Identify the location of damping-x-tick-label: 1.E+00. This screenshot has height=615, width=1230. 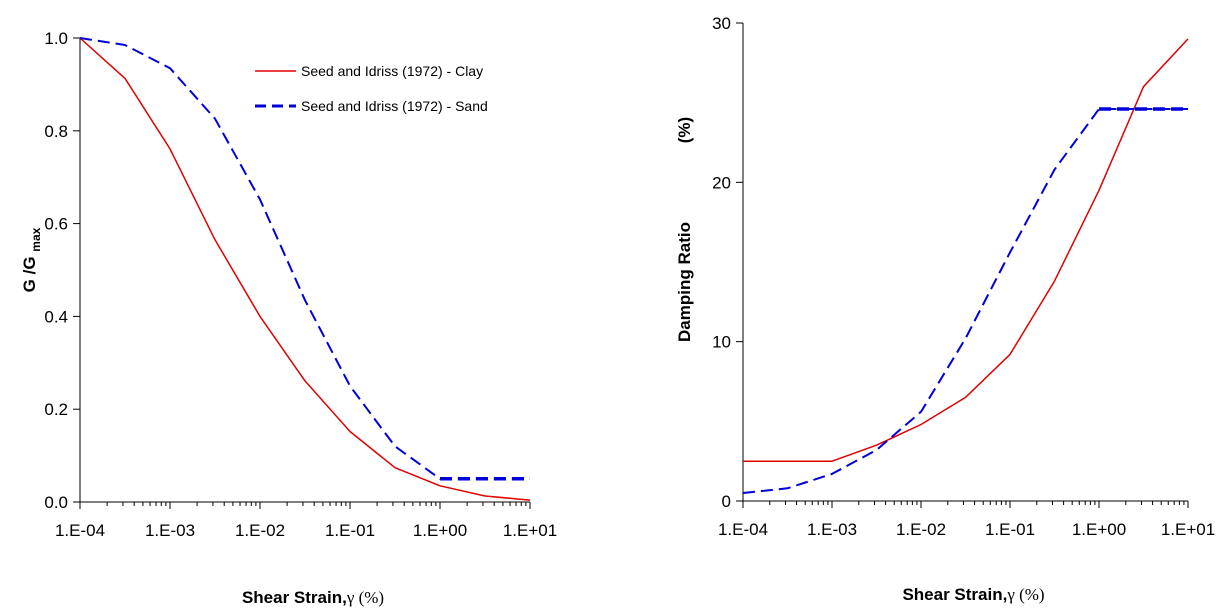
(1099, 529).